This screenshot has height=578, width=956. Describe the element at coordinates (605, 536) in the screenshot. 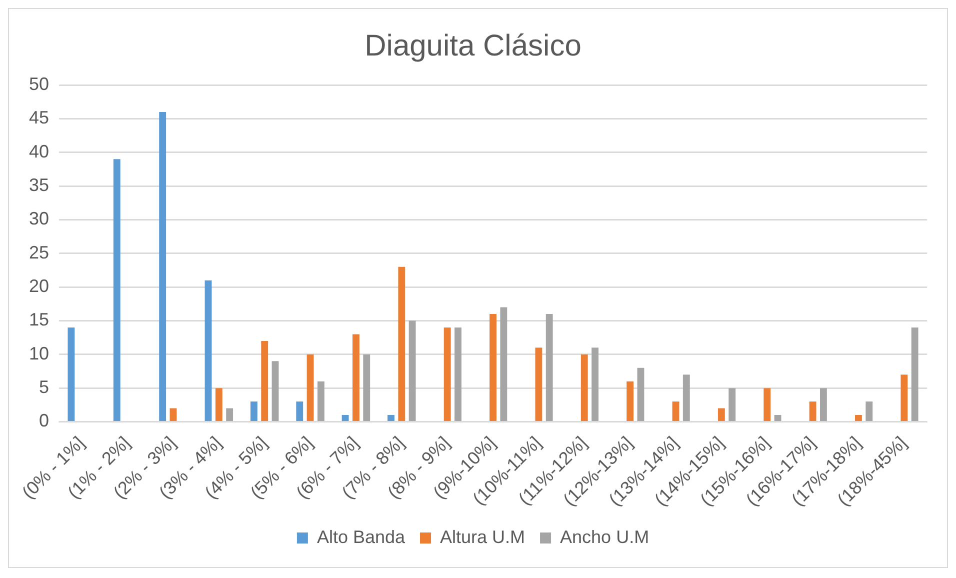

I see `legend-label: Ancho U.M` at that location.